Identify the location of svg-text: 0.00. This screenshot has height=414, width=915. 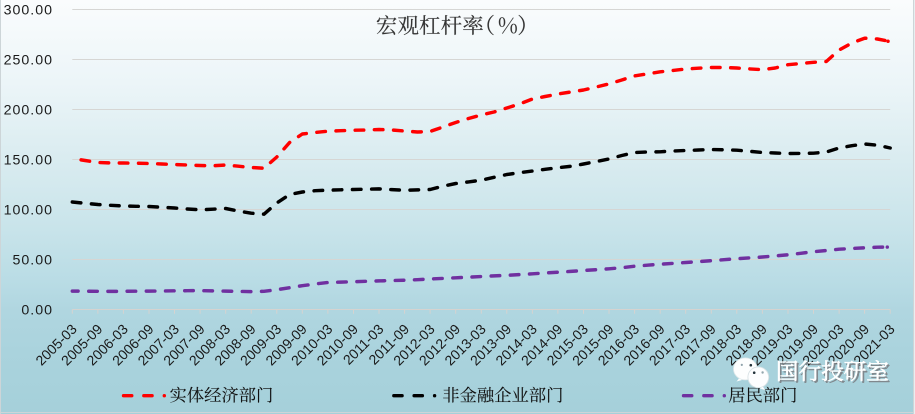
(37, 311).